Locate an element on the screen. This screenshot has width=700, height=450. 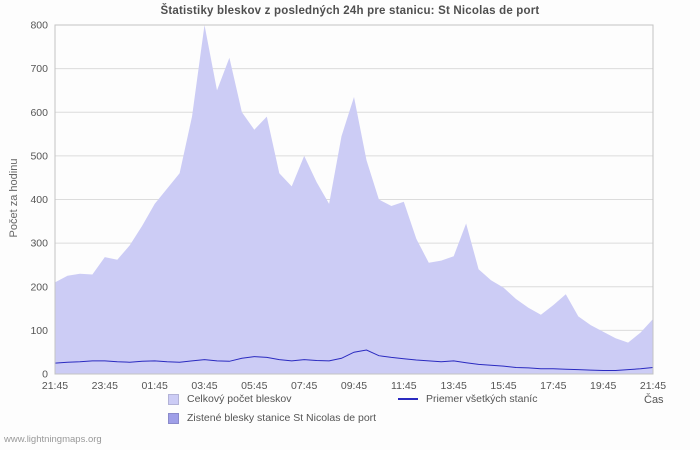
y-tick-label: 500 is located at coordinates (39, 156).